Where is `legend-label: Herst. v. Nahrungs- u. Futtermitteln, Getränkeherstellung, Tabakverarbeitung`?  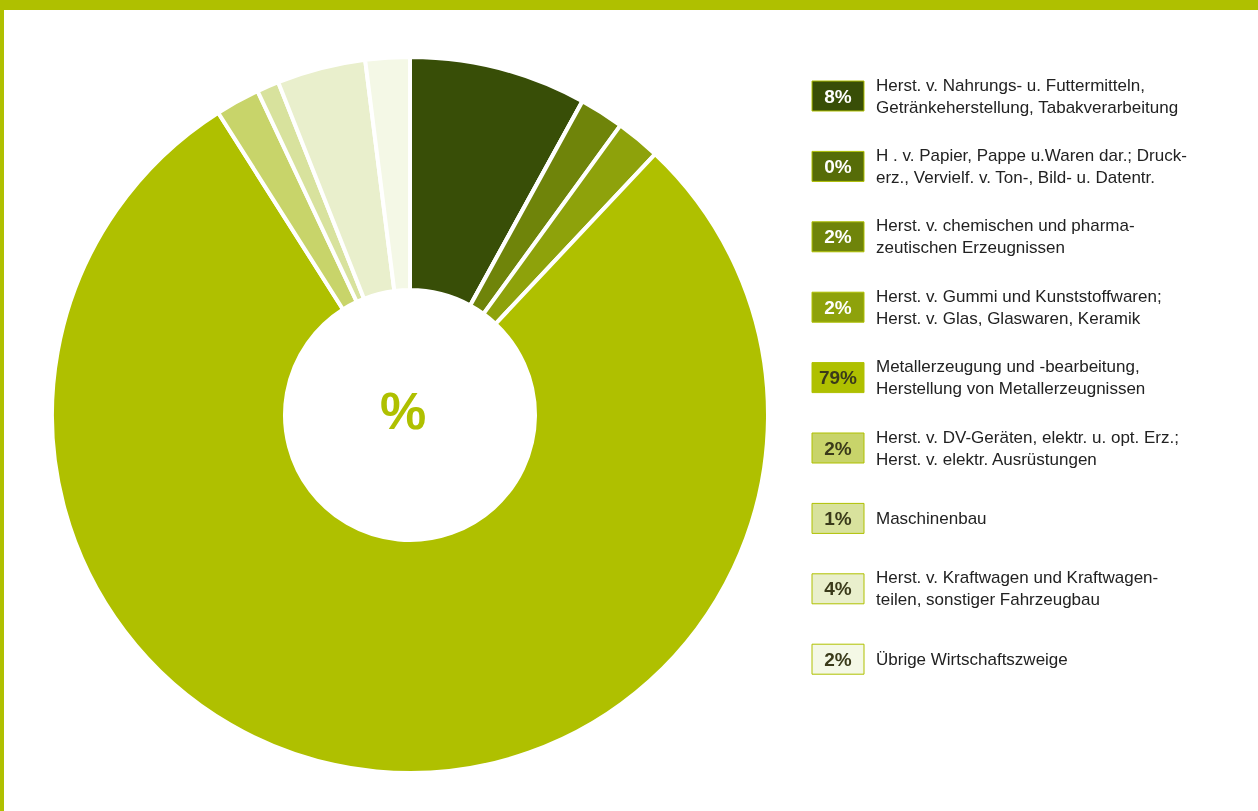
legend-label: Herst. v. Nahrungs- u. Futtermitteln, Getränkeherstellung, Tabakverarbeitung is located at coordinates (1027, 96).